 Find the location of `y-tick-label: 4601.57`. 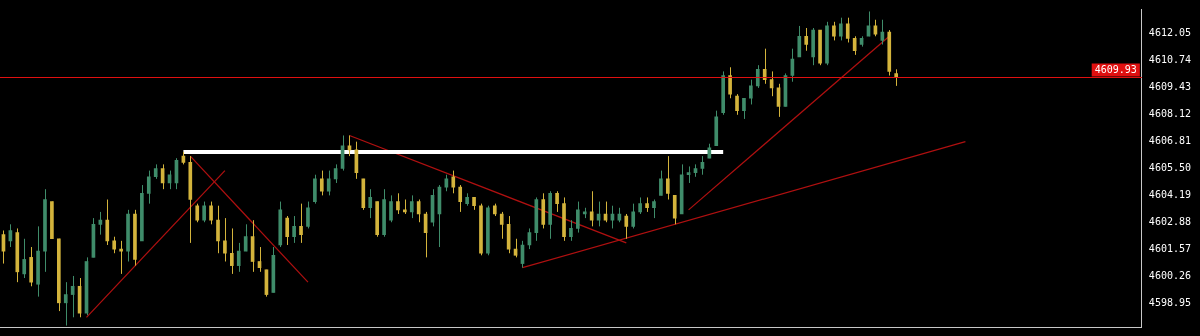

y-tick-label: 4601.57 is located at coordinates (1170, 249).